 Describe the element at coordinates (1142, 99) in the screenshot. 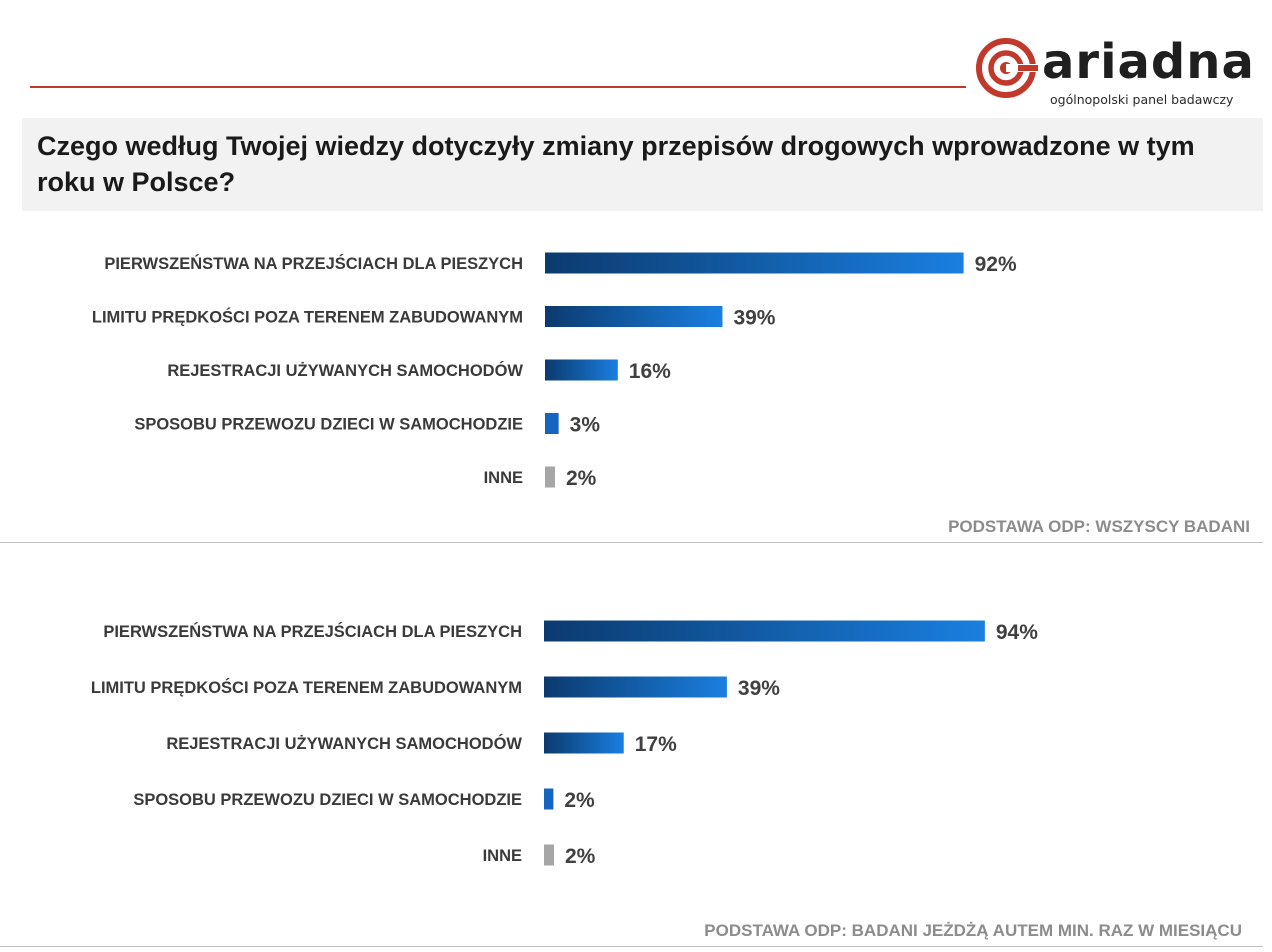

I see `brand-tagline: ogólnopolski panel badawczy` at that location.